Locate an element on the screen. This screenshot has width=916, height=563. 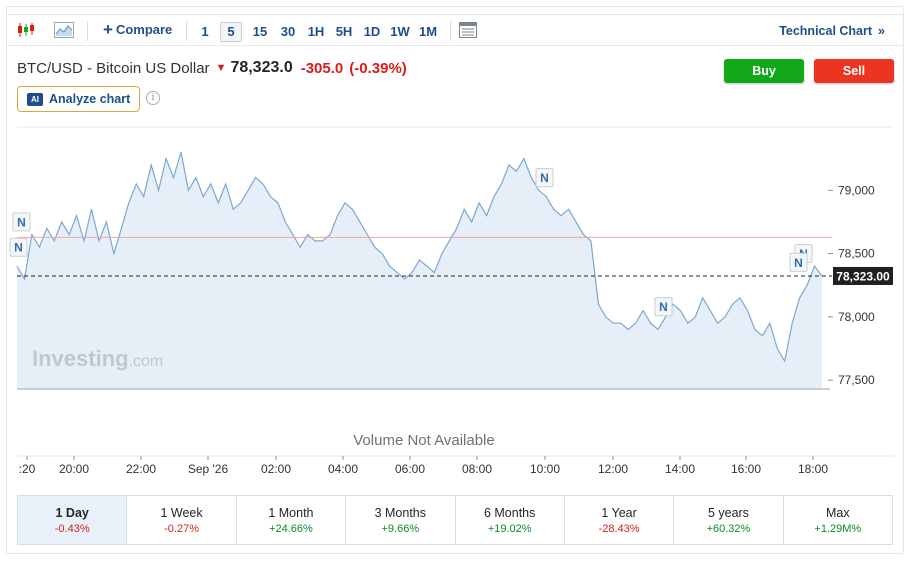
compare-label: Compare is located at coordinates (144, 29).